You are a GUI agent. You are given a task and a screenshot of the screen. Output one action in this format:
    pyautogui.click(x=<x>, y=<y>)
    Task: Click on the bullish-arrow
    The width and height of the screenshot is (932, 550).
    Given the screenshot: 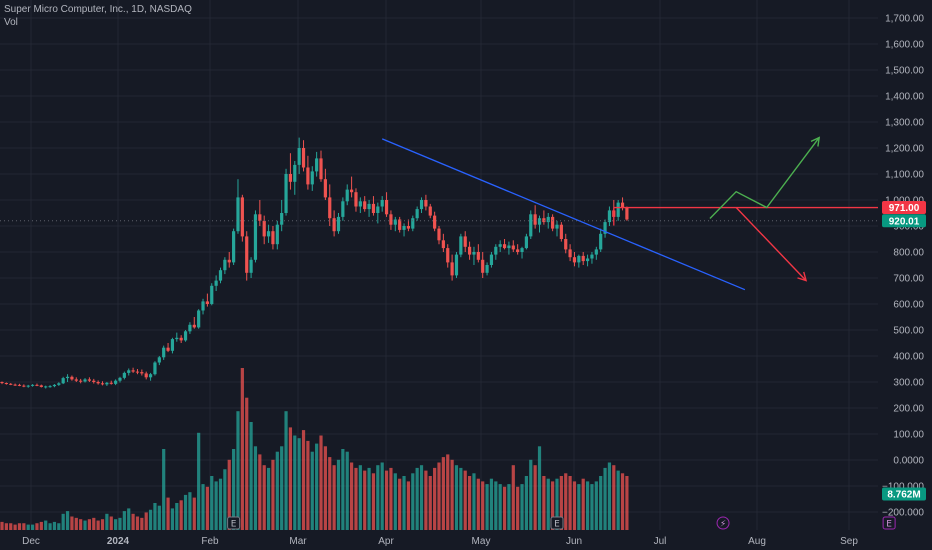 What is the action you would take?
    pyautogui.click(x=764, y=178)
    